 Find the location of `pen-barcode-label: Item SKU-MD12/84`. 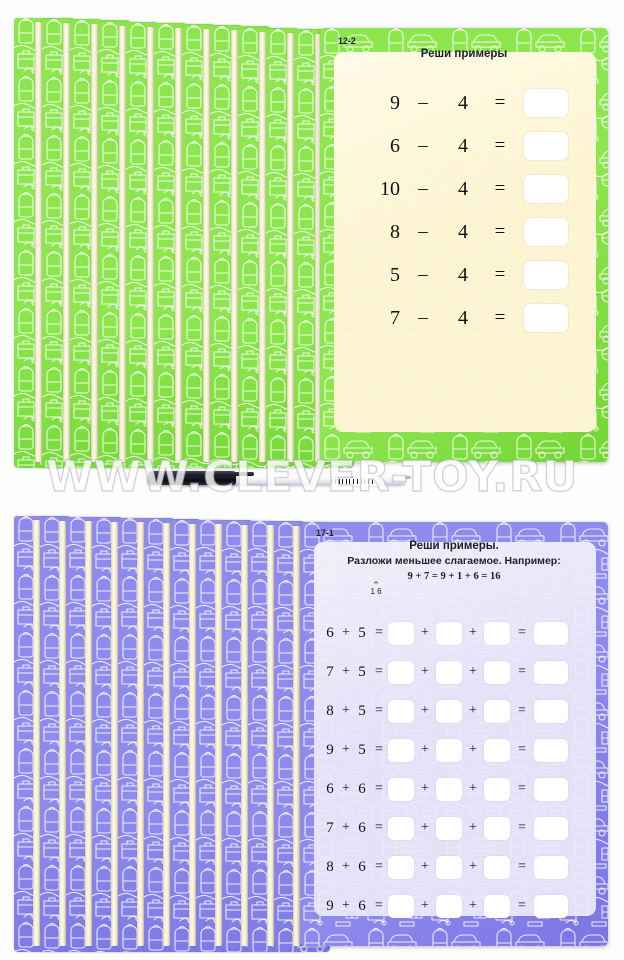

pen-barcode-label: Item SKU-MD12/84 is located at coordinates (354, 480).